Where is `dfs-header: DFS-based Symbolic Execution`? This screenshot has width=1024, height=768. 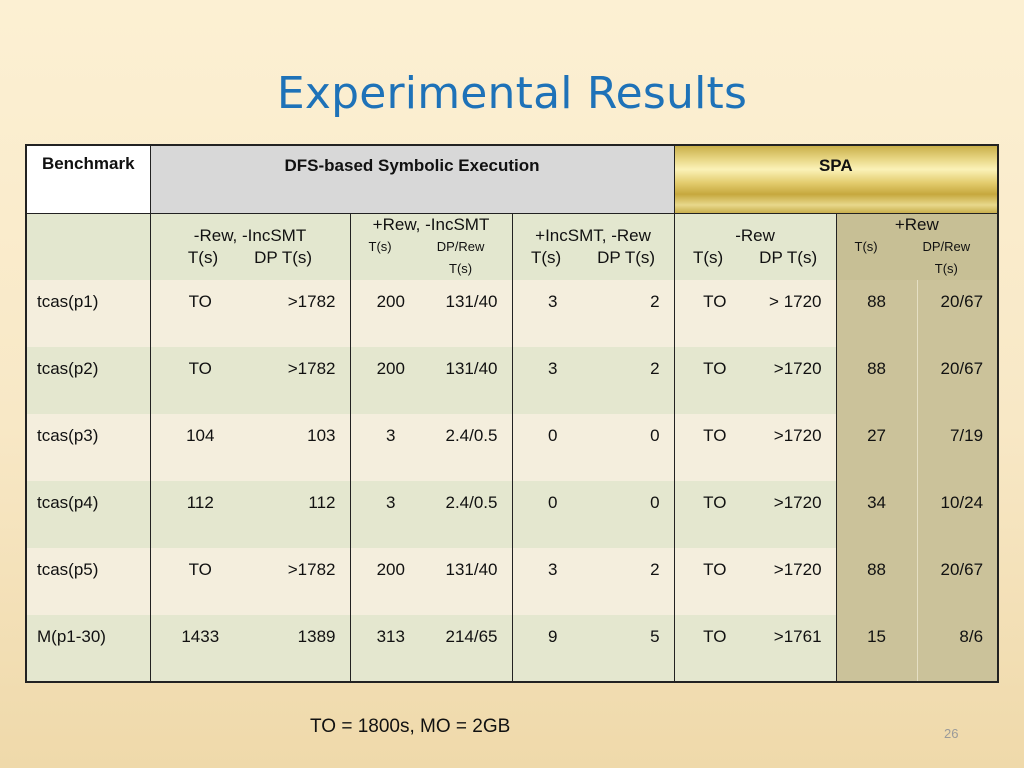 dfs-header: DFS-based Symbolic Execution is located at coordinates (412, 178).